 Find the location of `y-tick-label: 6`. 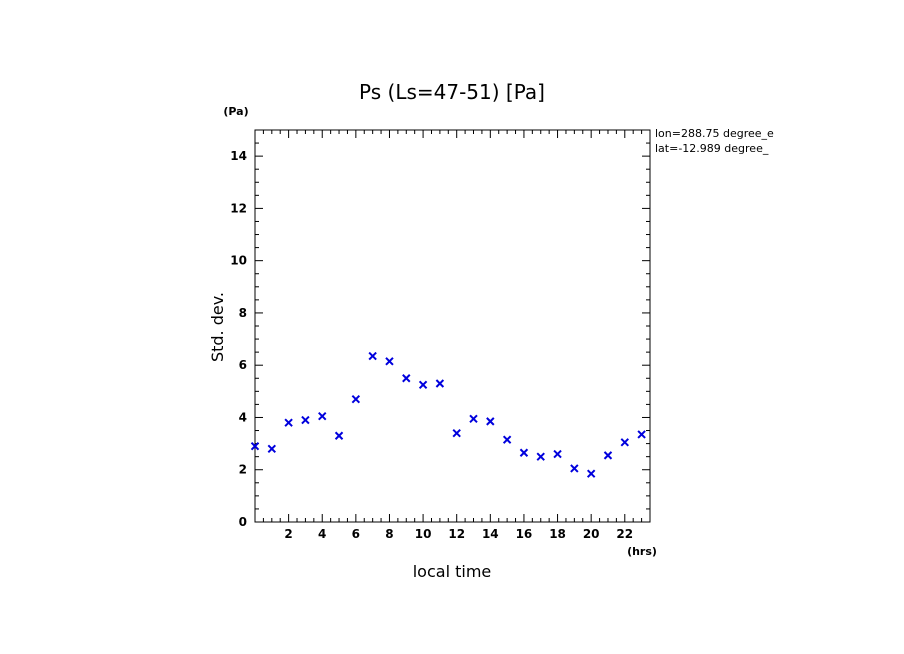

y-tick-label: 6 is located at coordinates (243, 365).